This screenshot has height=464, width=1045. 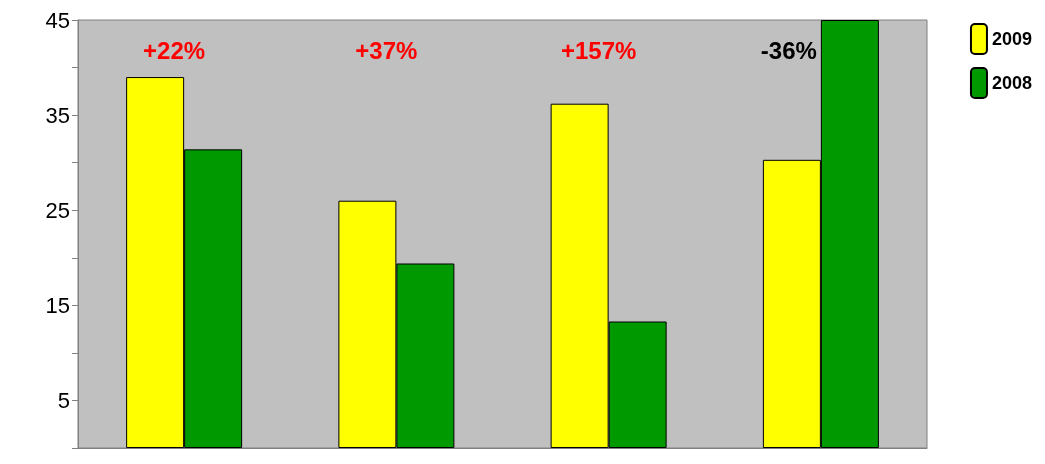 I want to click on annotation: +37%, so click(x=386, y=50).